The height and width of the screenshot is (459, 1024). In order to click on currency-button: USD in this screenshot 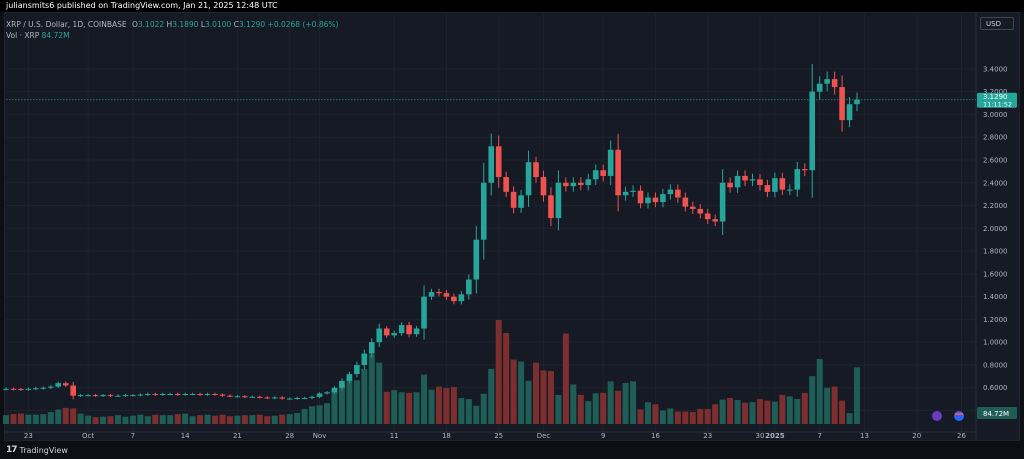, I will do `click(997, 23)`.